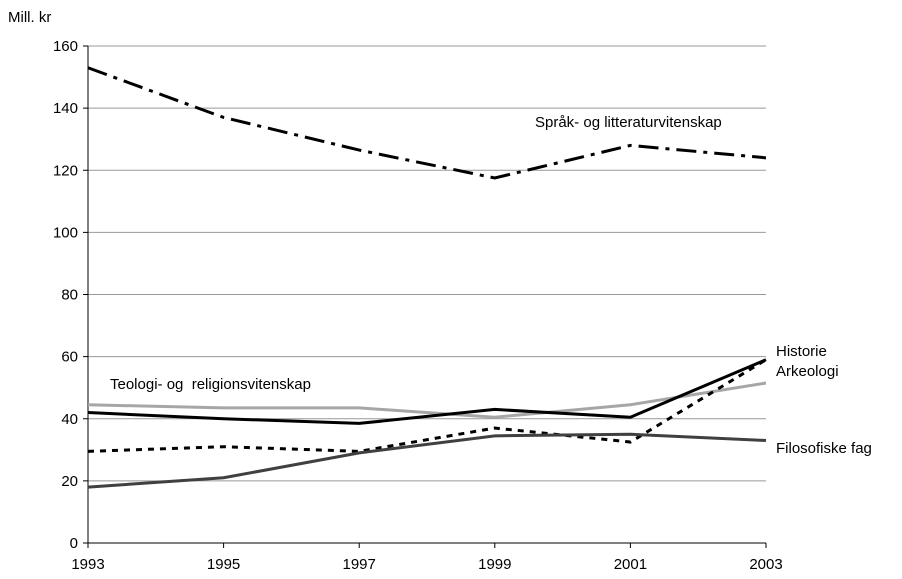 The image size is (902, 579). I want to click on y-tick-label: 160, so click(65, 46).